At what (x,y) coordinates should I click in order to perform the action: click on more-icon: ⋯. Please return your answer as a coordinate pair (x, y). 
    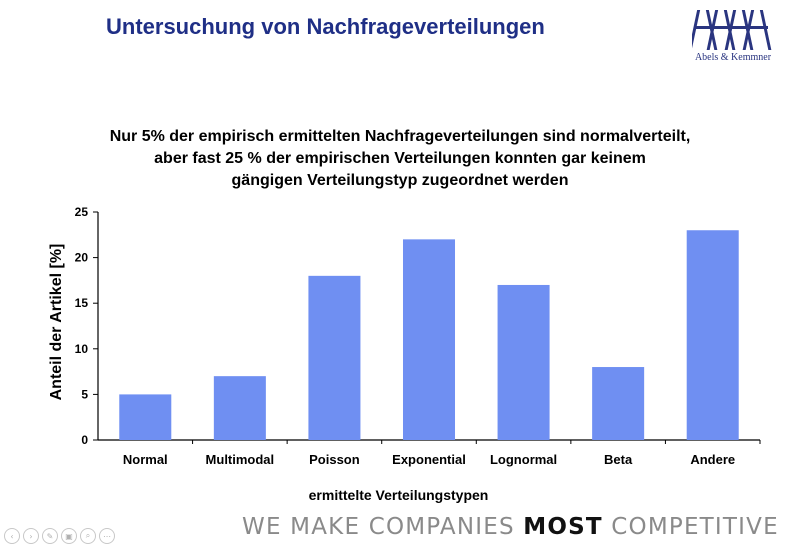
    Looking at the image, I should click on (107, 536).